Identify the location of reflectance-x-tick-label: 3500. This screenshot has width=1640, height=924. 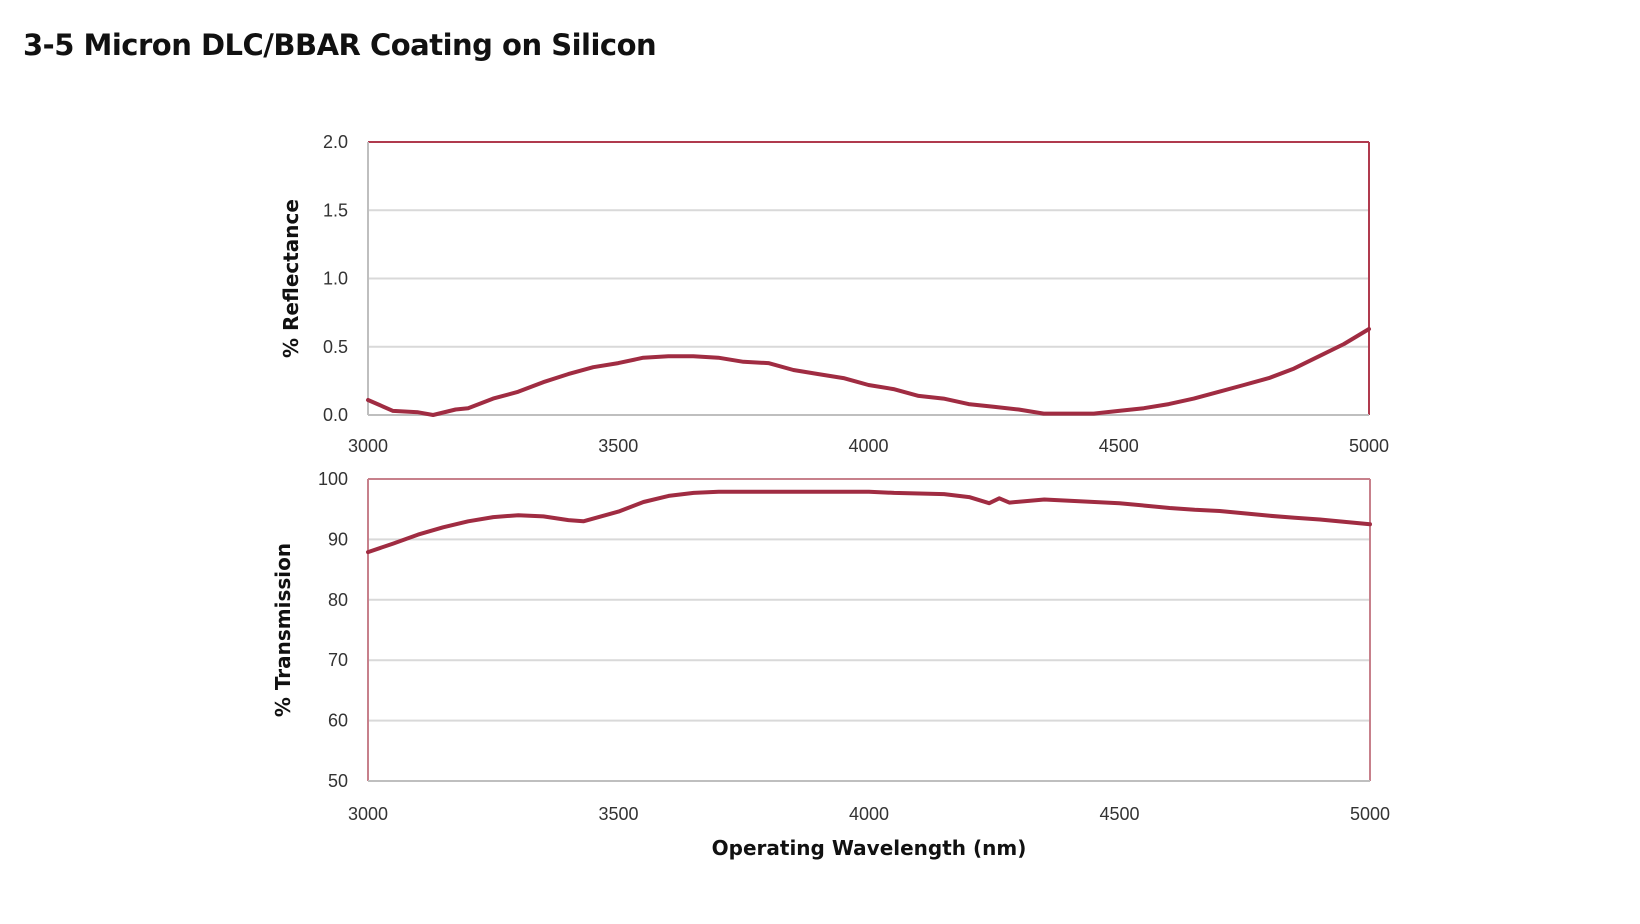
(618, 446).